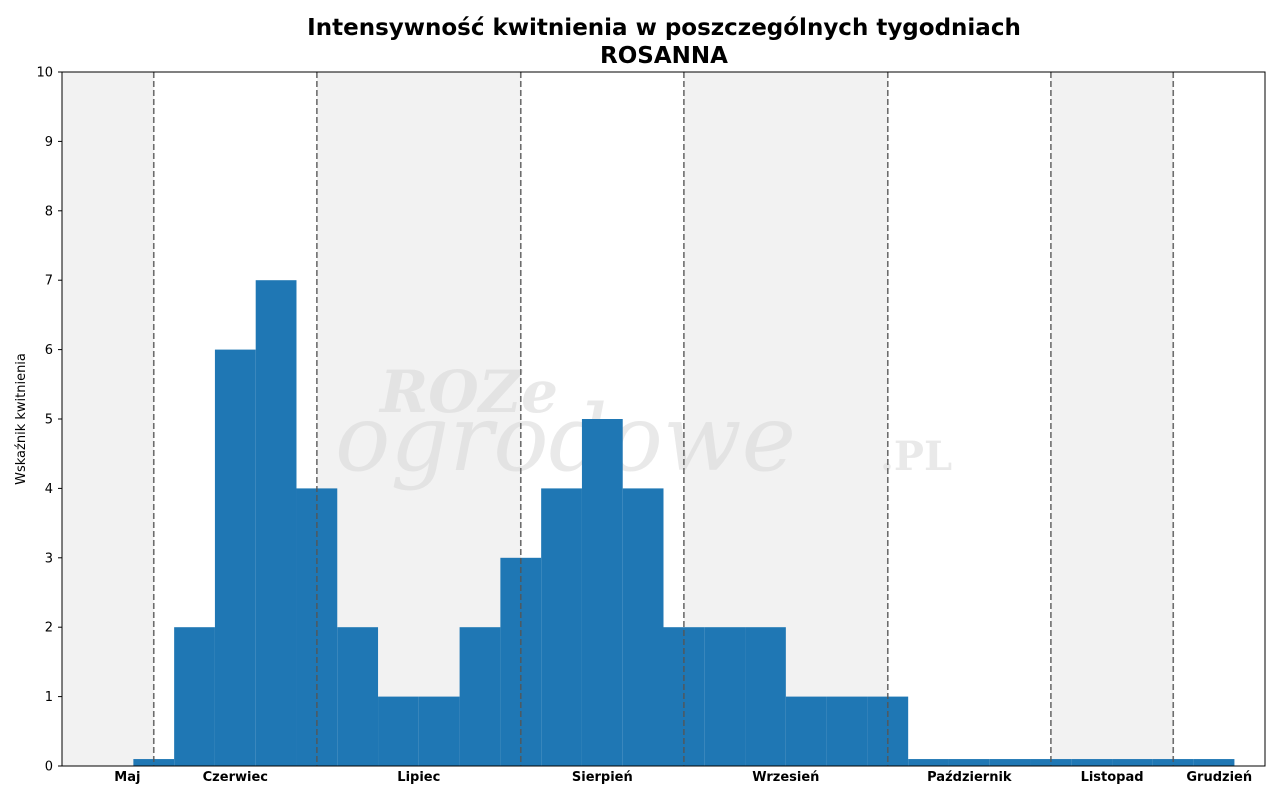 The width and height of the screenshot is (1280, 800). I want to click on chart-subtitle: ROSANNA, so click(664, 56).